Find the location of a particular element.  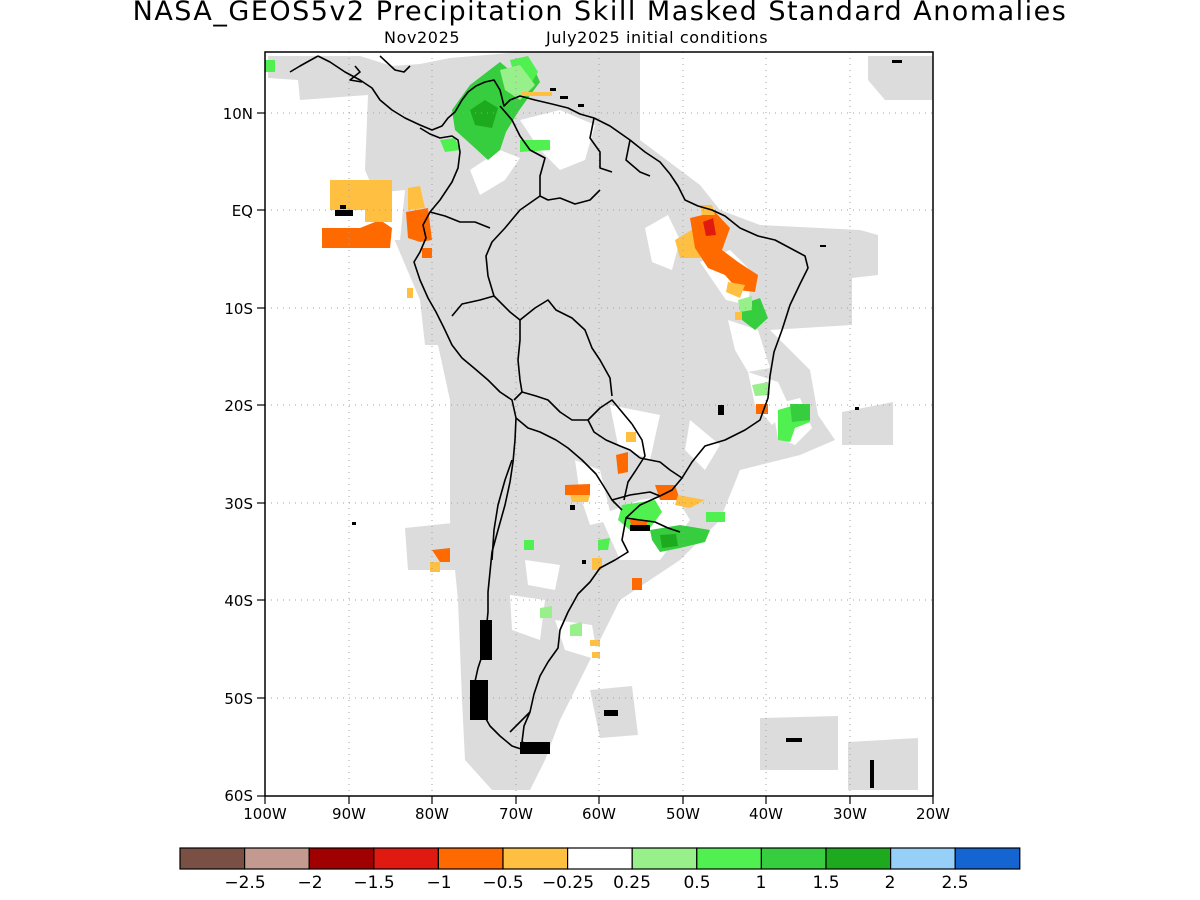

colorbar-label: −1 is located at coordinates (438, 883).